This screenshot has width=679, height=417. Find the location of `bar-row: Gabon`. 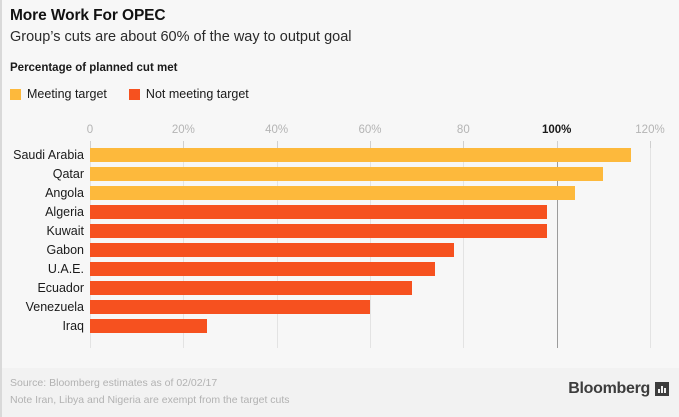

bar-row: Gabon is located at coordinates (348, 252).